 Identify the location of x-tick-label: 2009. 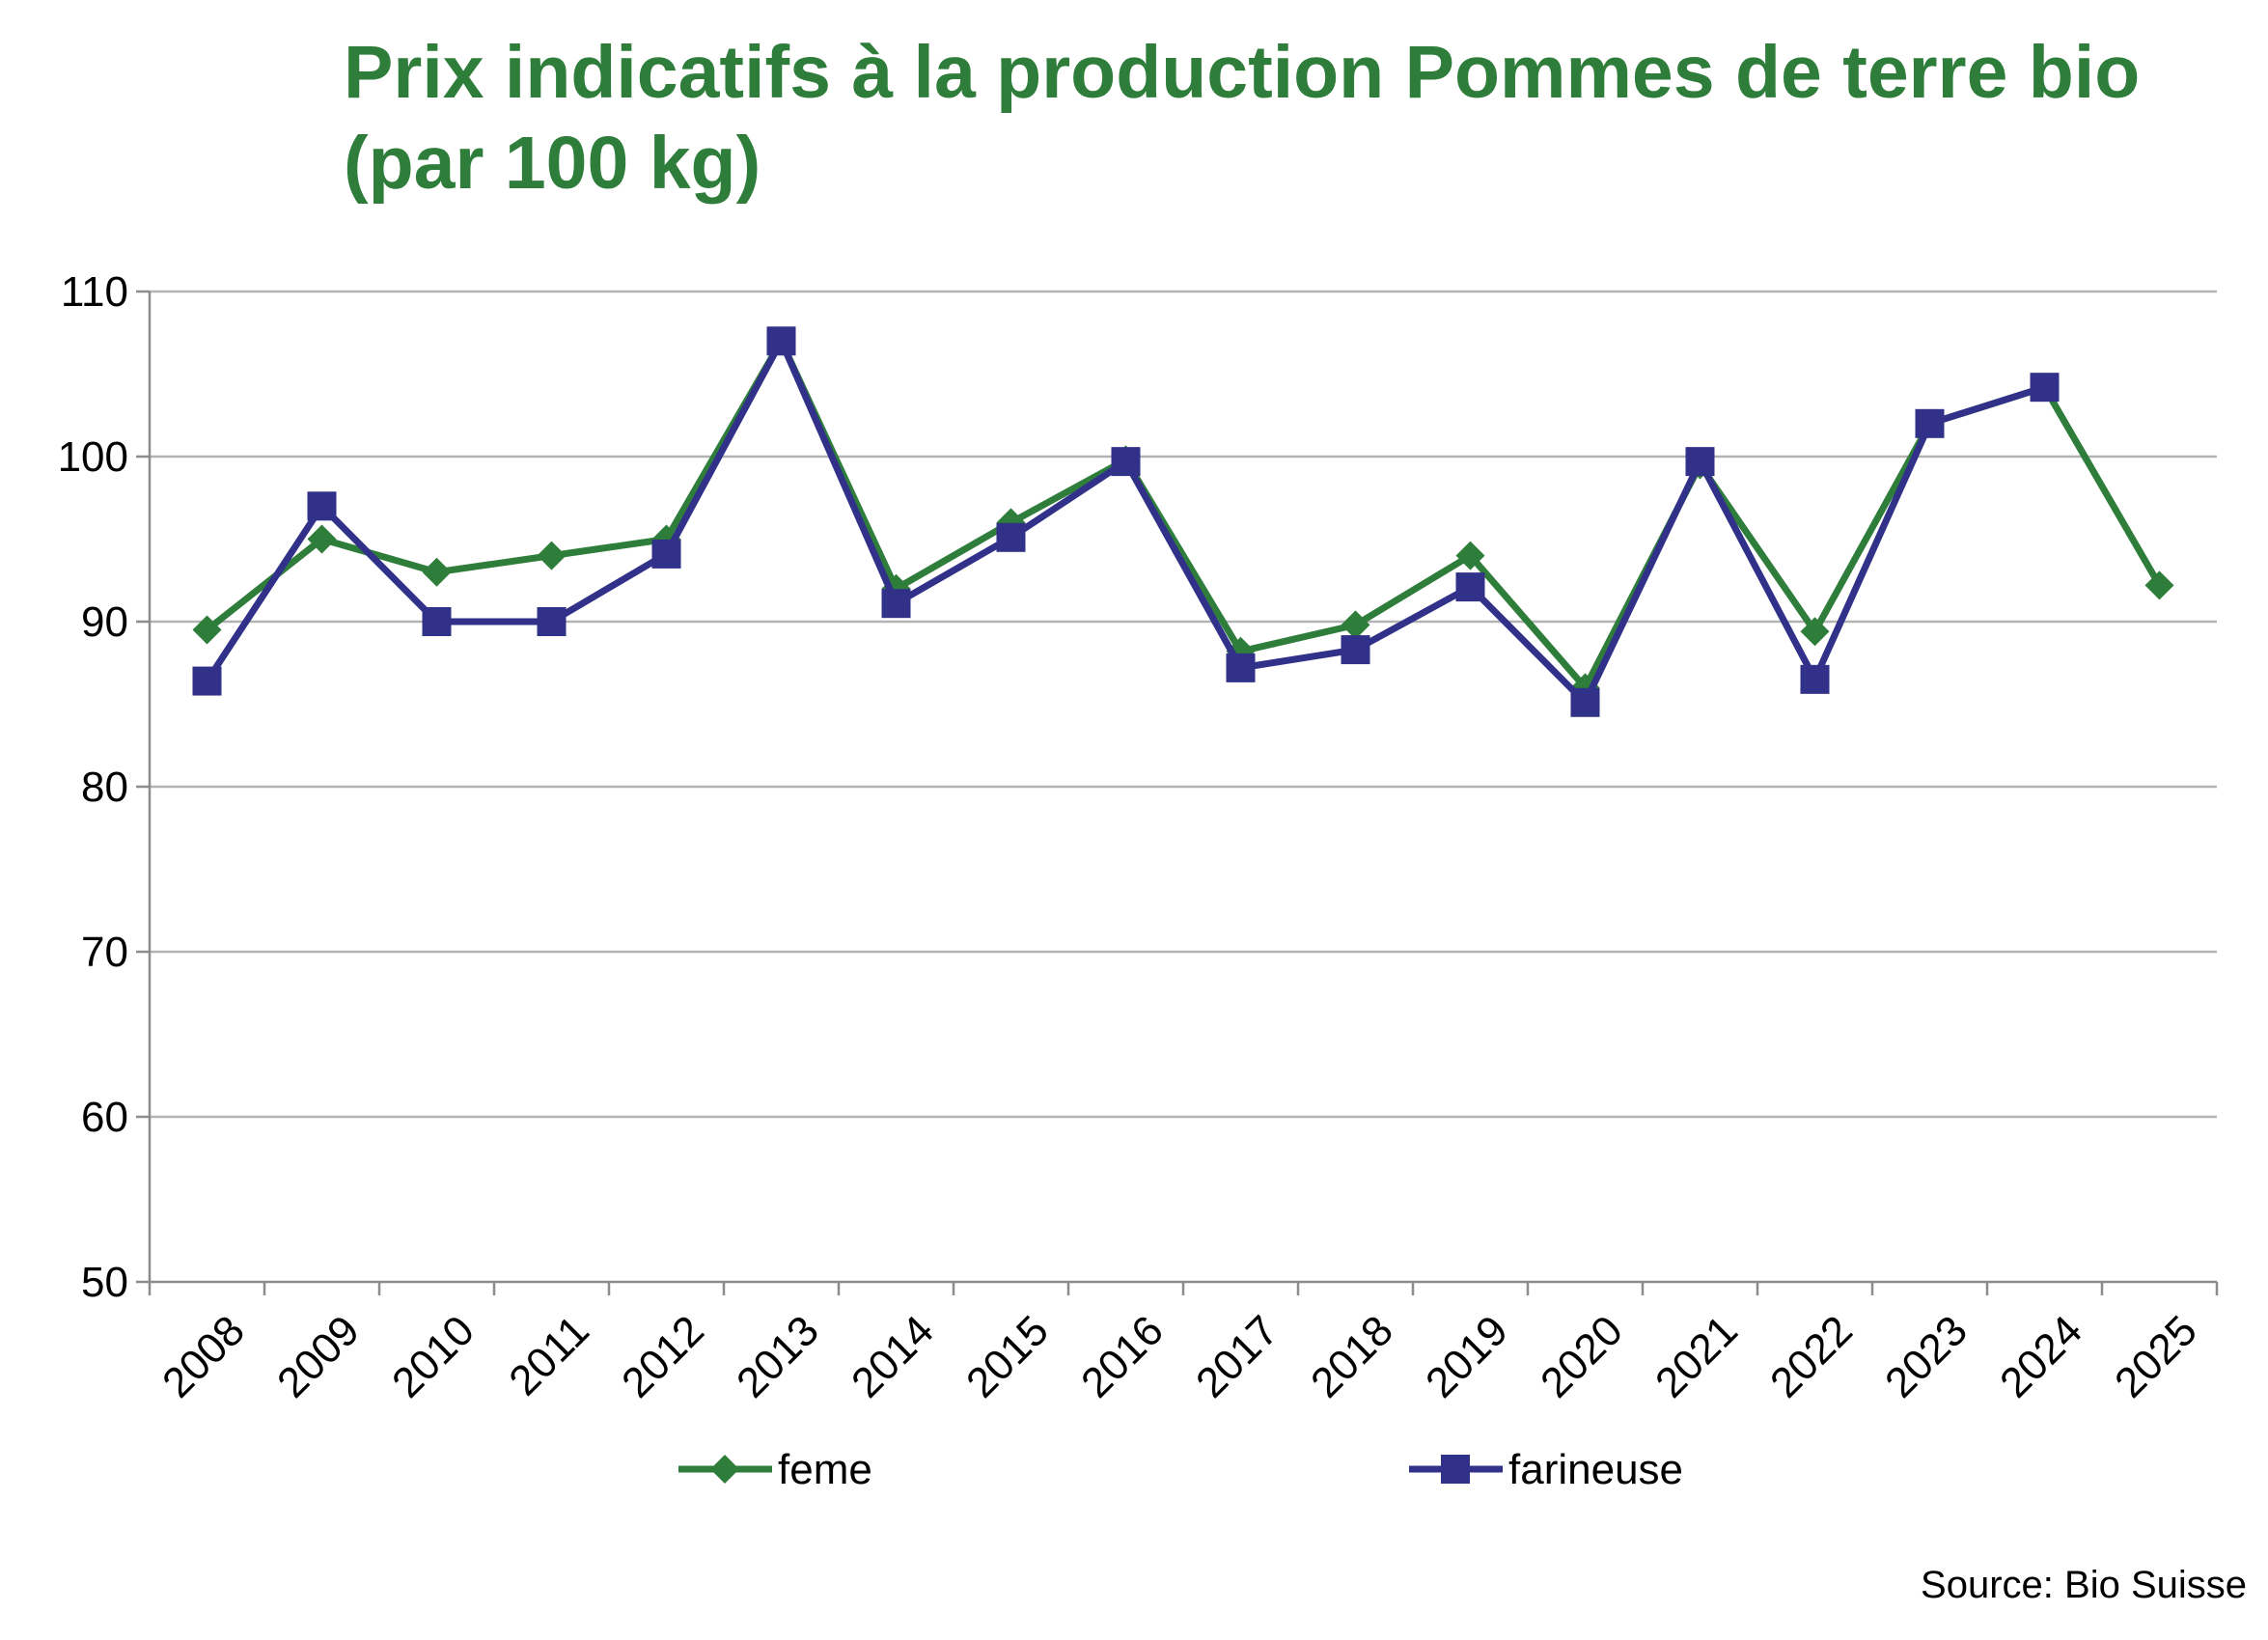
(318, 1357).